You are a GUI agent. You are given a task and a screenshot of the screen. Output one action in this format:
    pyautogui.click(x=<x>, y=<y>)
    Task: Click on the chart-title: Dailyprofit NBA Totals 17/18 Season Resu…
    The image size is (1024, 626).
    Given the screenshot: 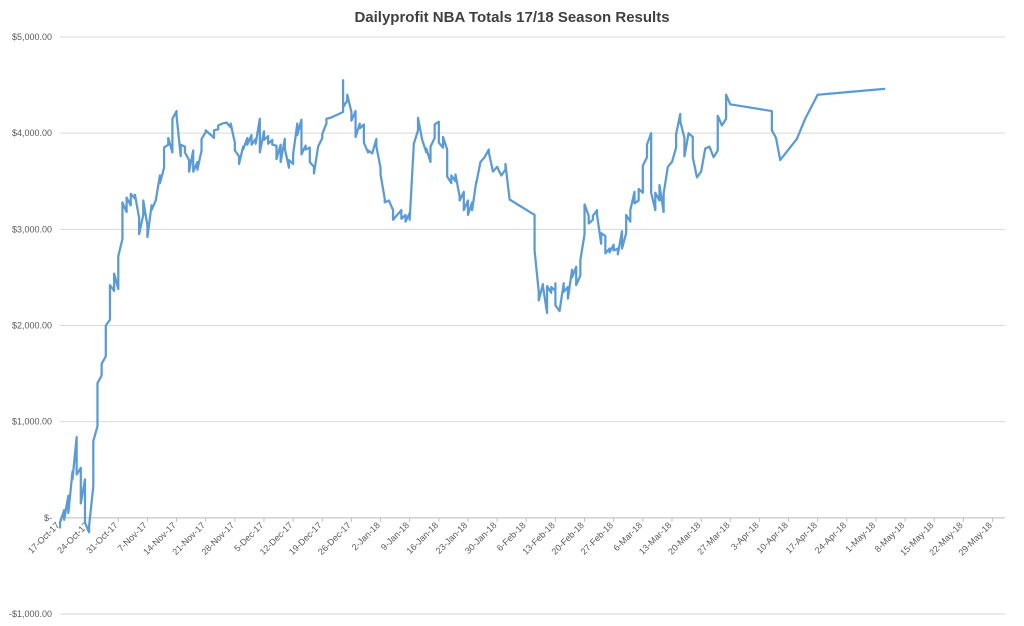 What is the action you would take?
    pyautogui.click(x=512, y=17)
    